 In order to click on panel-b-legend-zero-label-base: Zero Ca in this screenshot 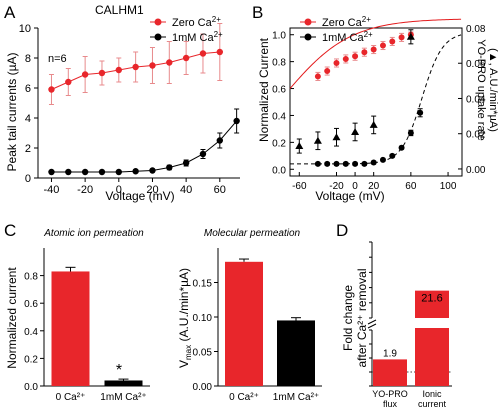, I will do `click(342, 23)`.